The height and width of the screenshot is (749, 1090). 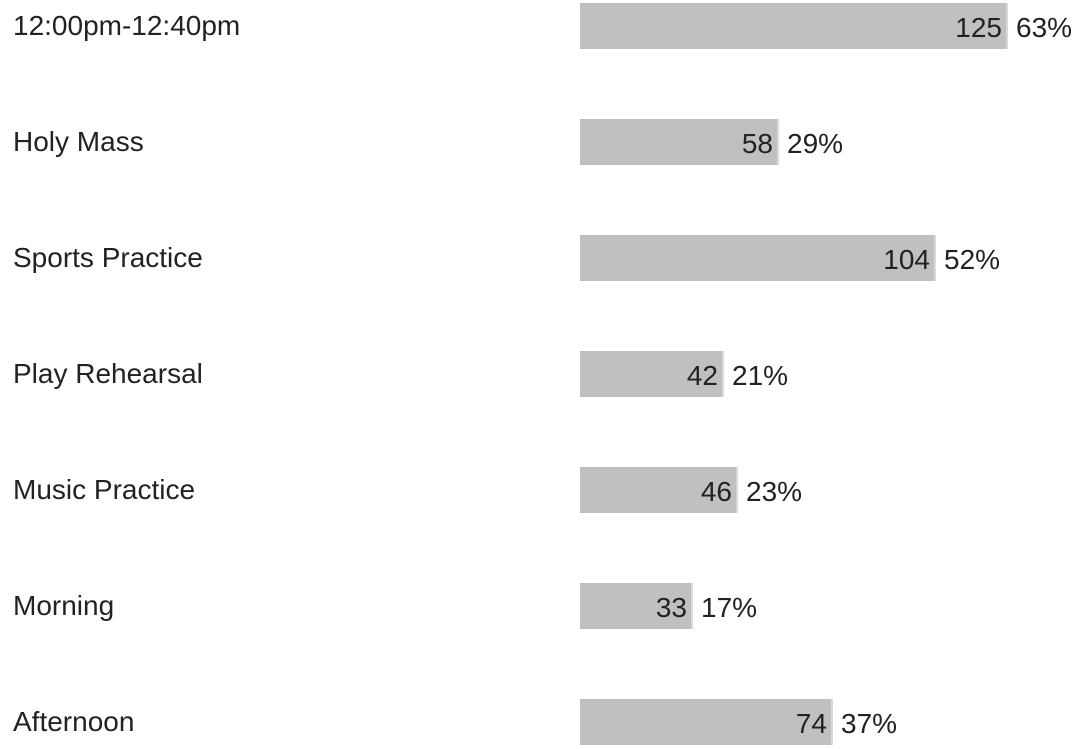 I want to click on bar-value-label: 125, so click(x=978, y=27).